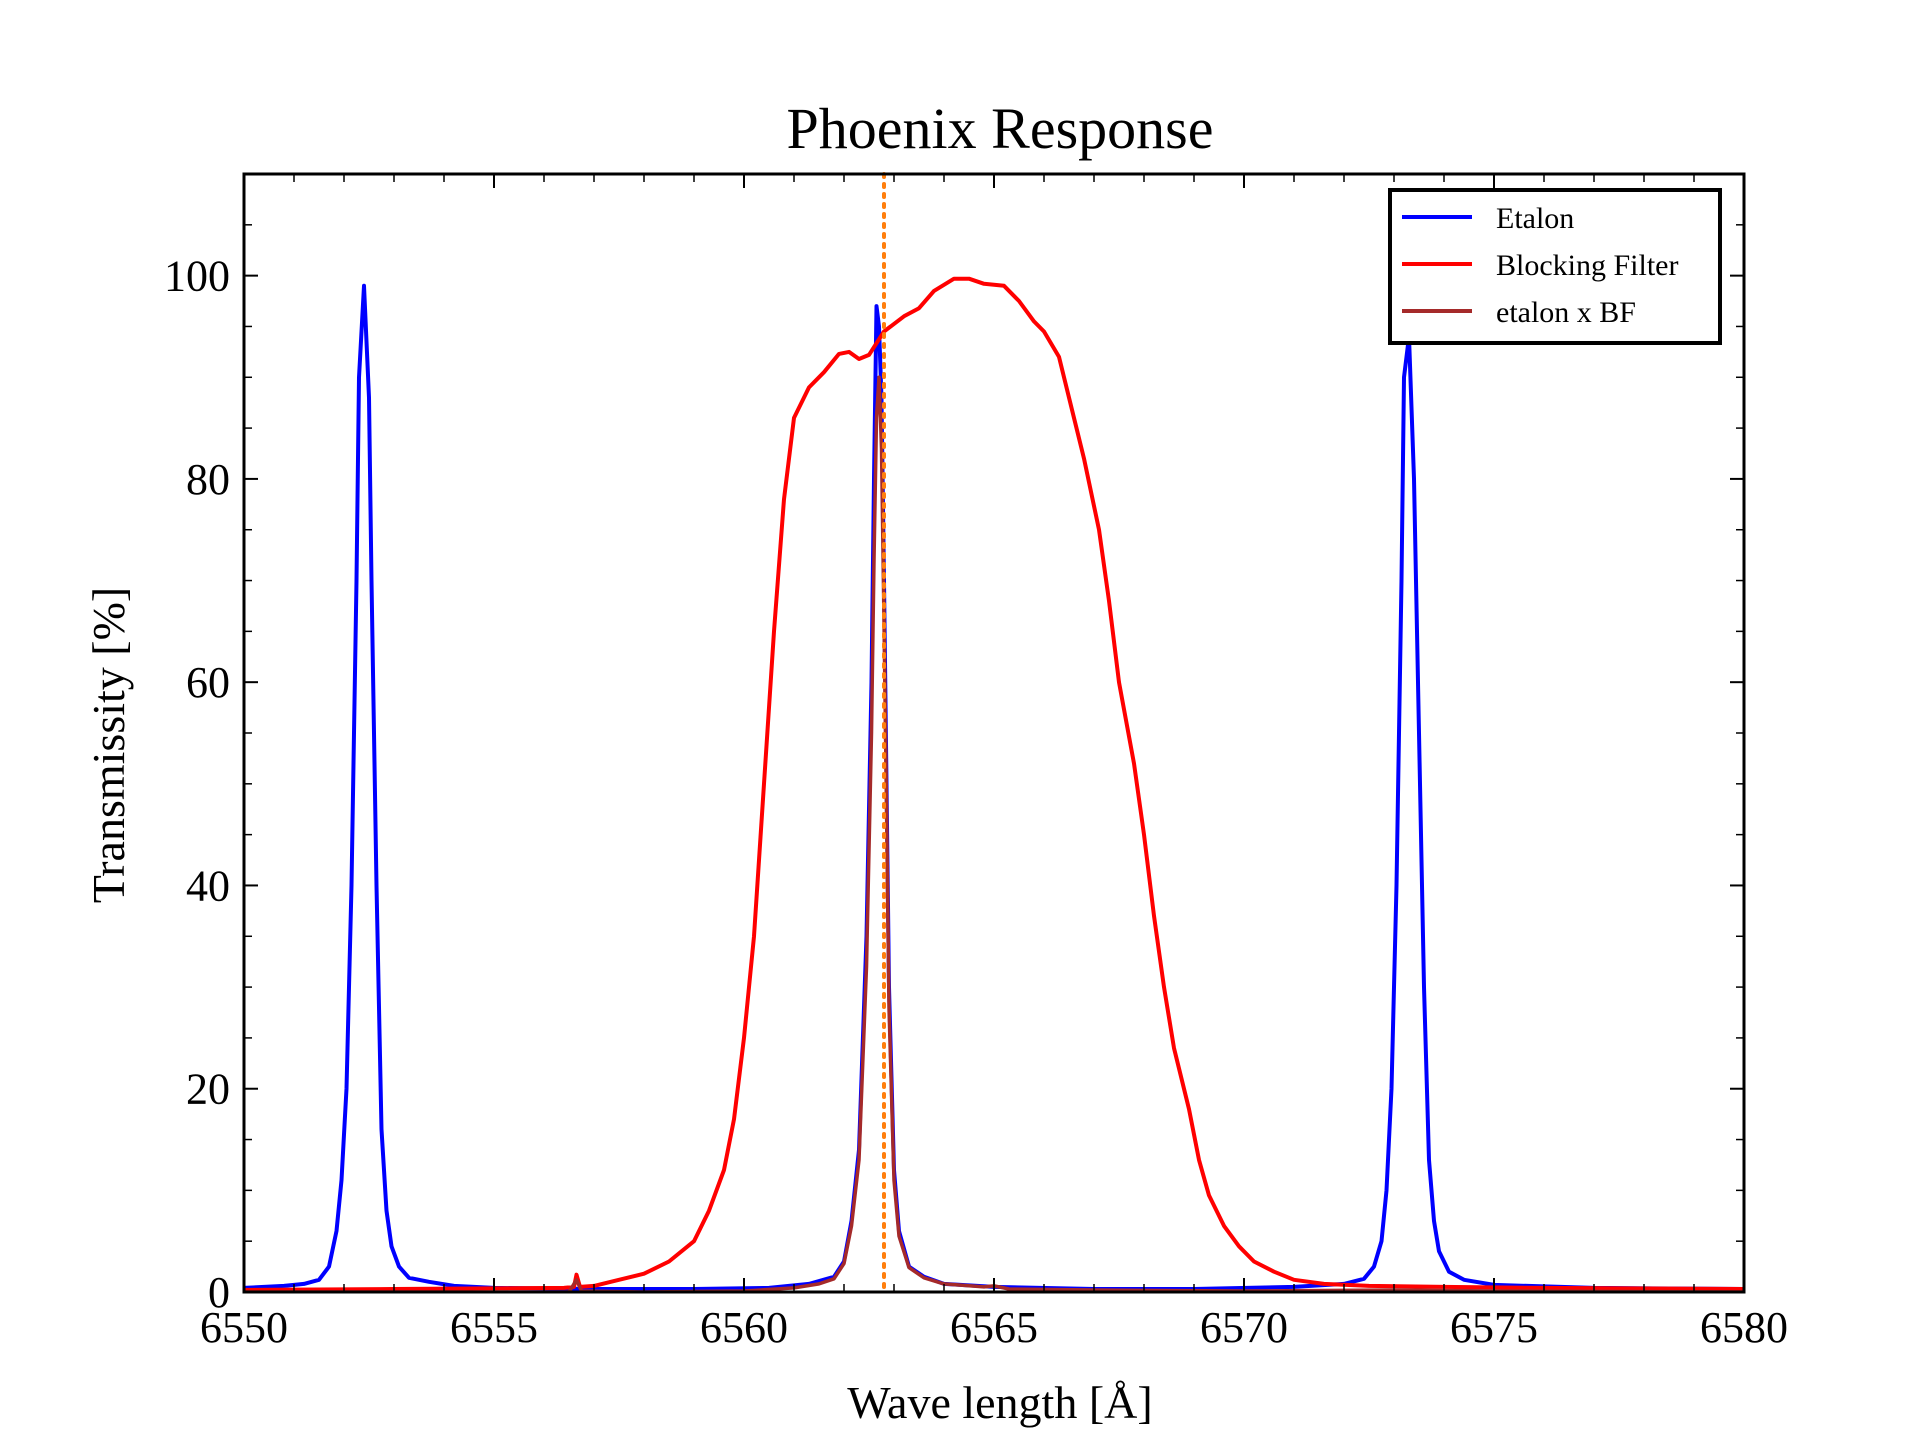  I want to click on x-tick-label: 6550, so click(244, 1327).